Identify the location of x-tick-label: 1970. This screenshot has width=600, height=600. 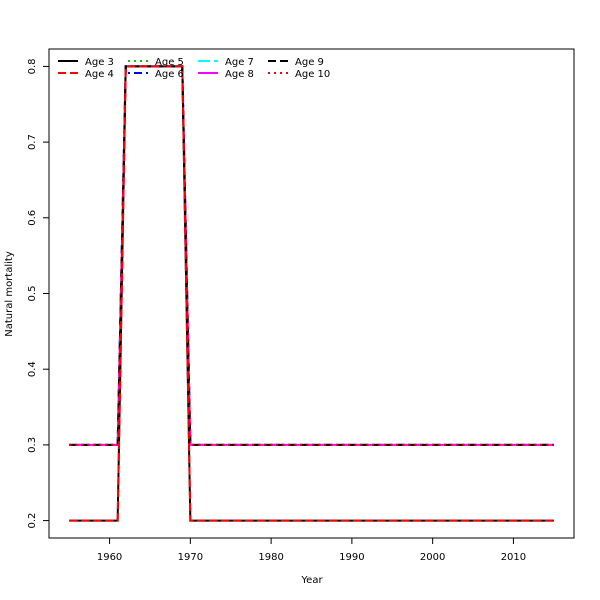
(190, 557).